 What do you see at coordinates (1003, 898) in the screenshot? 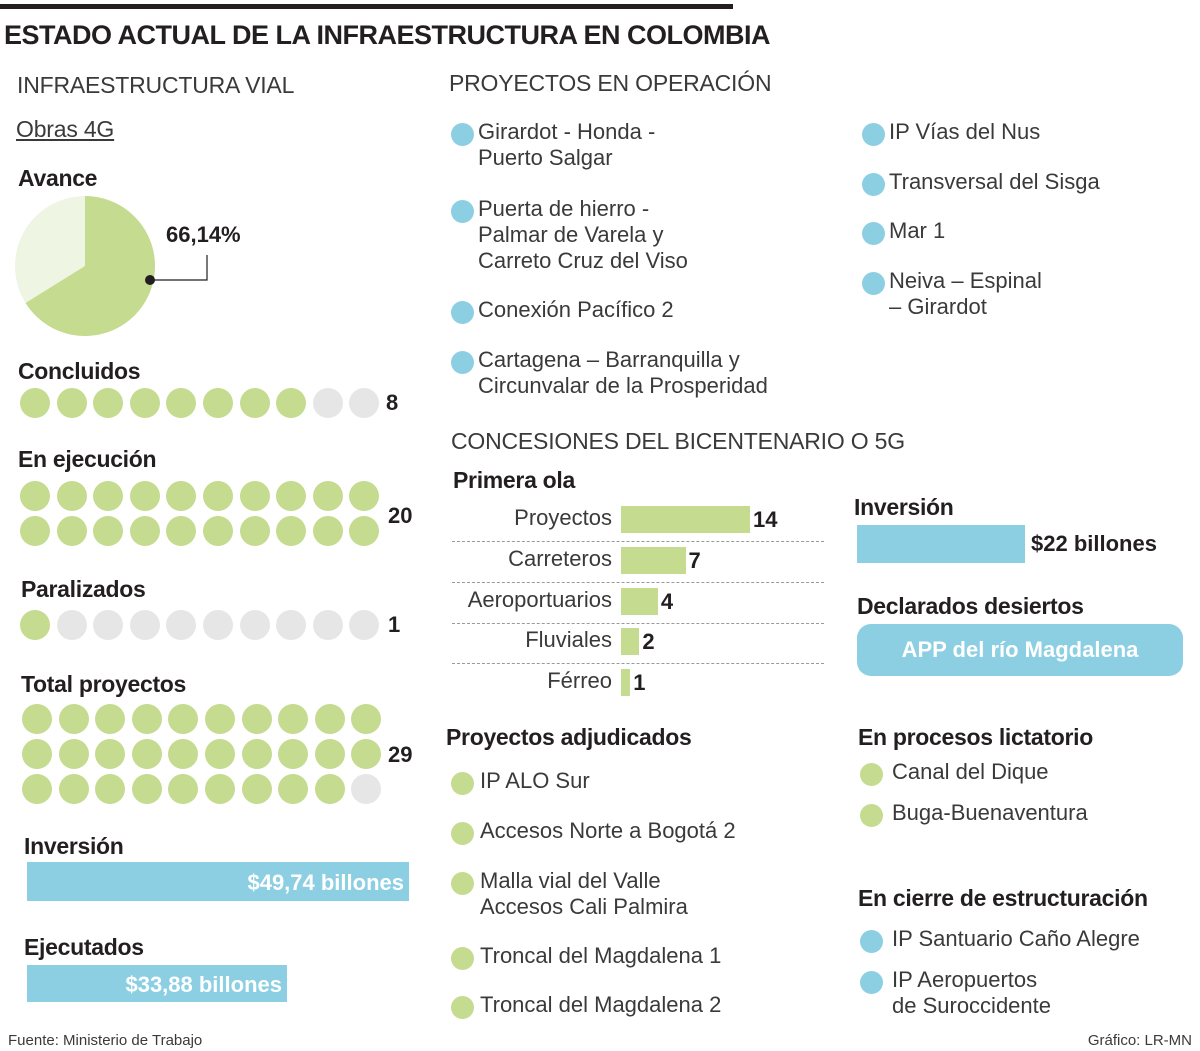
I see `estructuracion-heading: En cierre de estructuración` at bounding box center [1003, 898].